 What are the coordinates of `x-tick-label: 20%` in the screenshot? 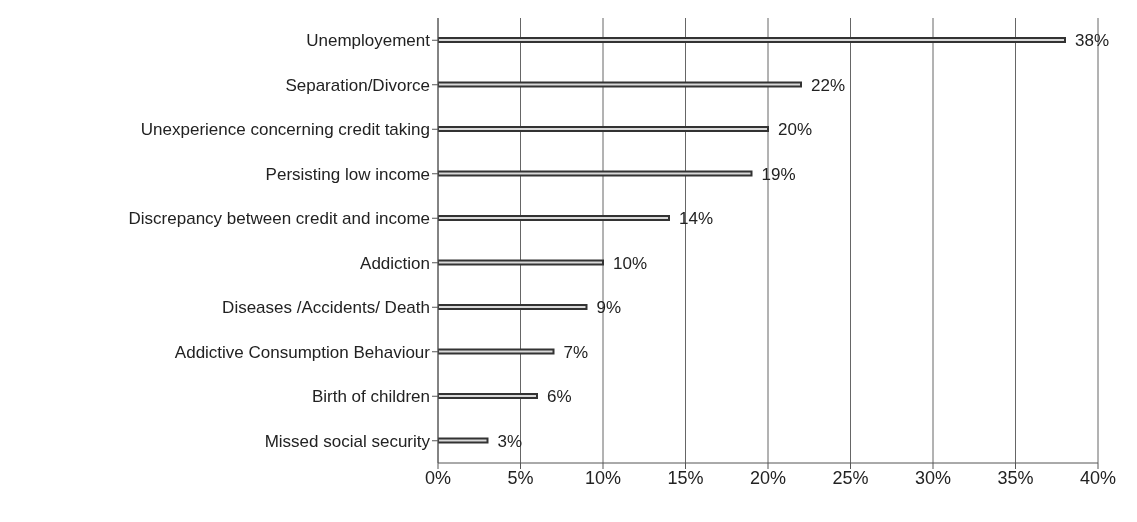 It's located at (768, 477).